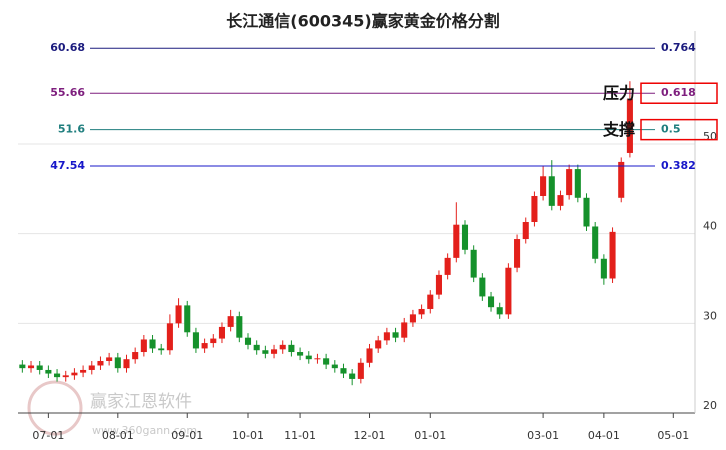 The image size is (726, 450). What do you see at coordinates (710, 226) in the screenshot?
I see `y-tick-label: 40` at bounding box center [710, 226].